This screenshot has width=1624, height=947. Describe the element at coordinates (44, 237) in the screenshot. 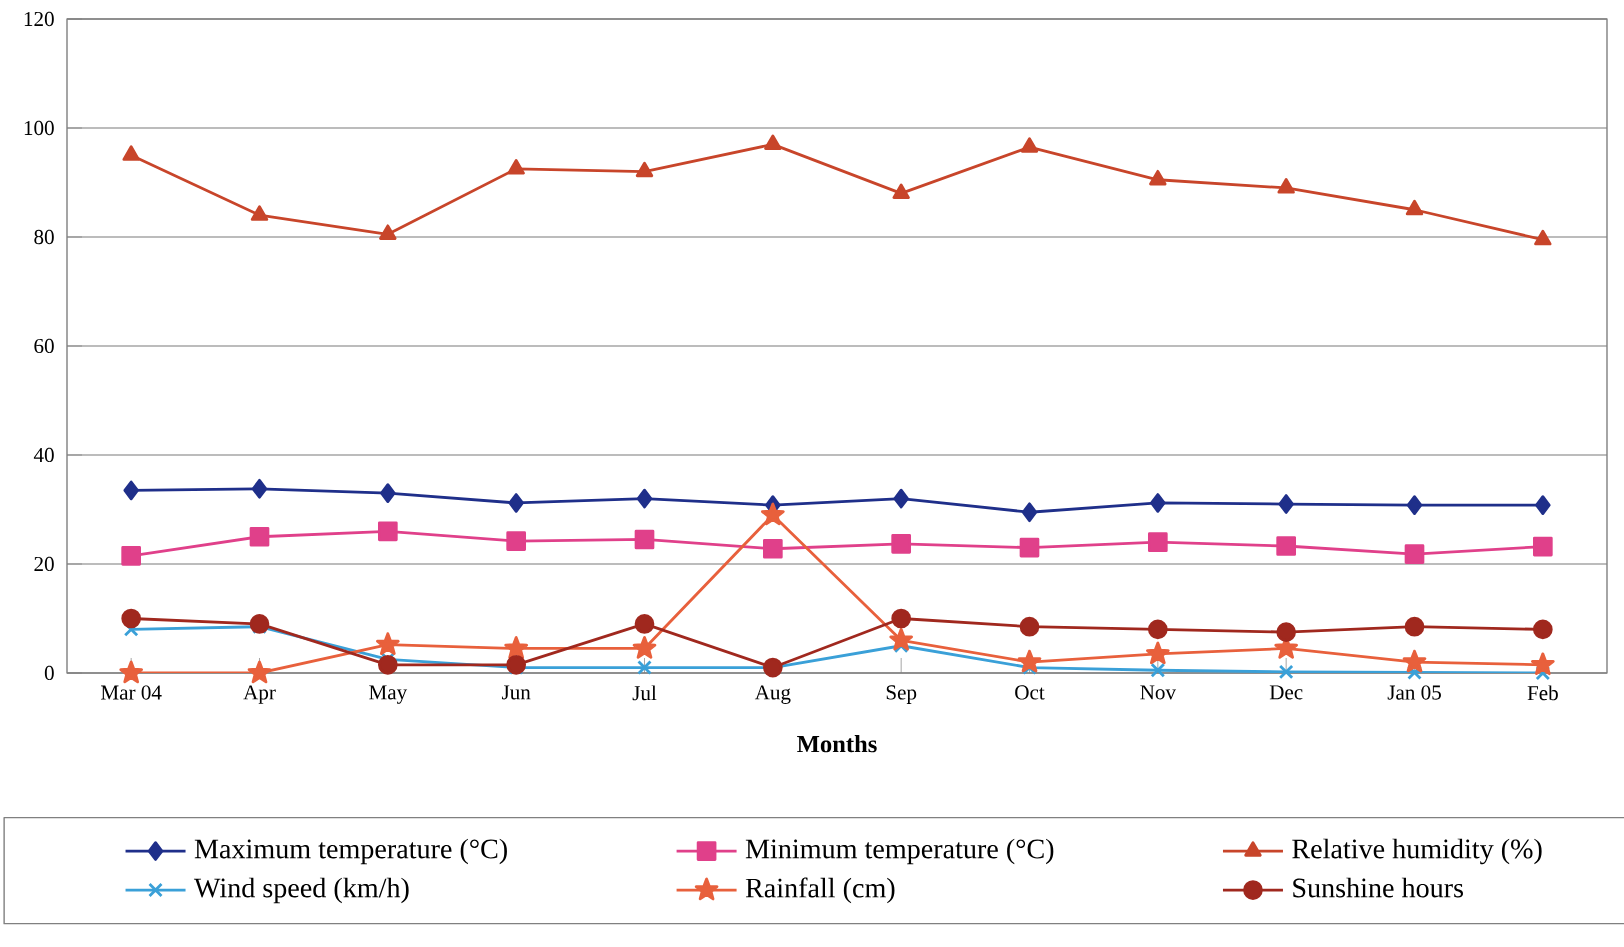

I see `y-tick-label: 80` at that location.